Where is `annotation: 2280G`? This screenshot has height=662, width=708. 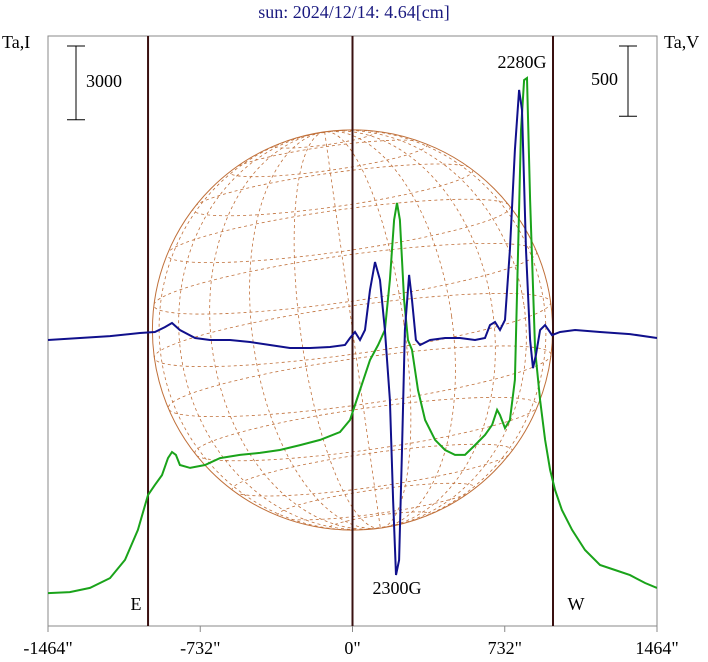 annotation: 2280G is located at coordinates (522, 62).